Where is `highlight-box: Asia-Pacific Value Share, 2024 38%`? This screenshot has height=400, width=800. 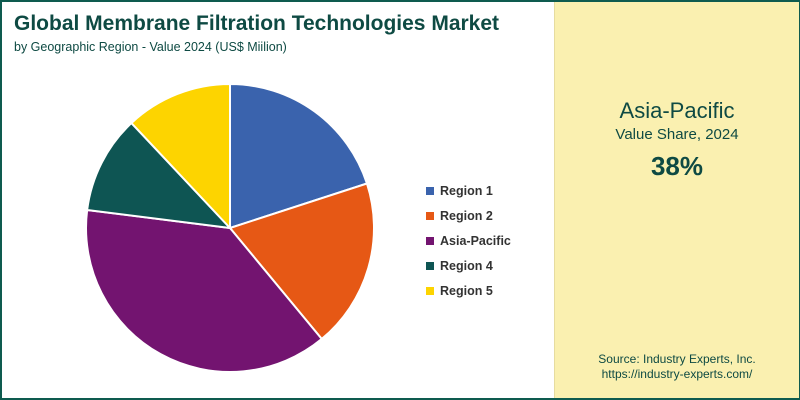
highlight-box: Asia-Pacific Value Share, 2024 38% is located at coordinates (677, 140).